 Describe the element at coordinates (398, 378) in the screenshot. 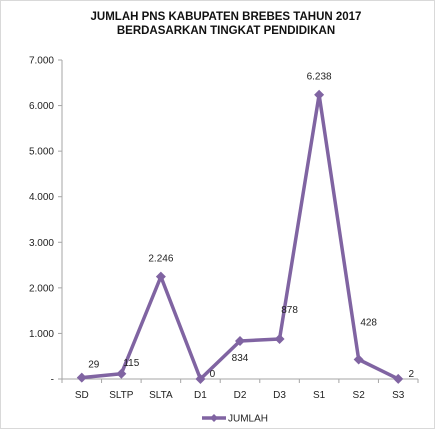

I see `data-point-s3` at that location.